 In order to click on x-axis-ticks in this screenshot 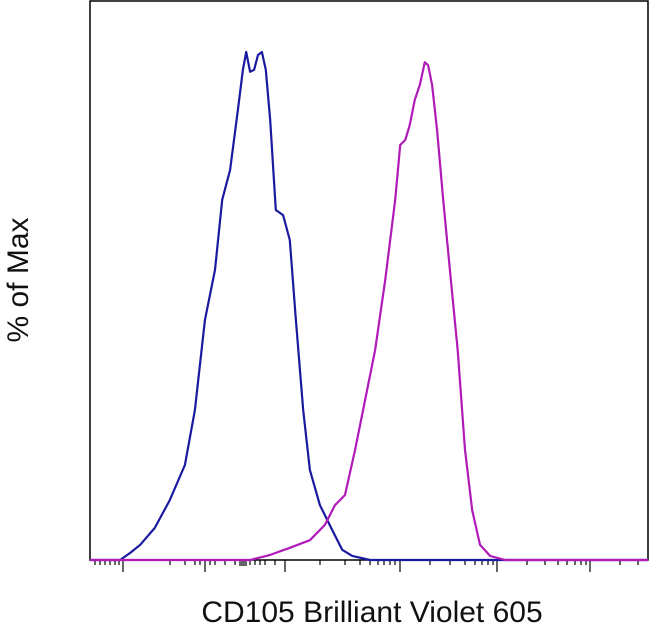, I will do `click(366, 566)`.